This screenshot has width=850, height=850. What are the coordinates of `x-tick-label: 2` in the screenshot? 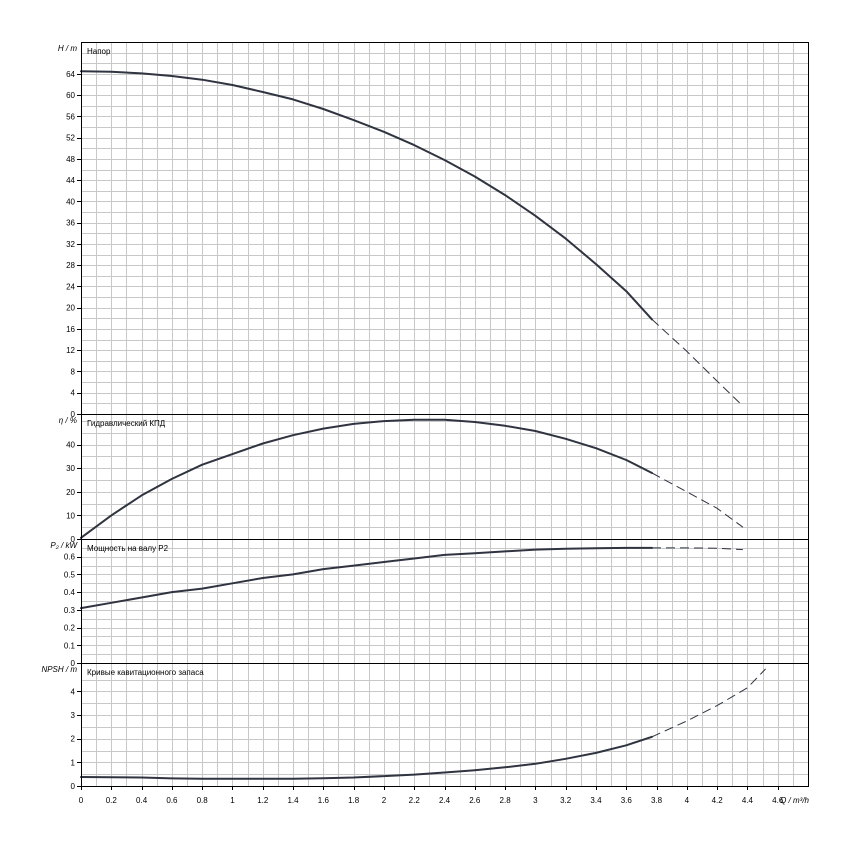 It's located at (384, 800).